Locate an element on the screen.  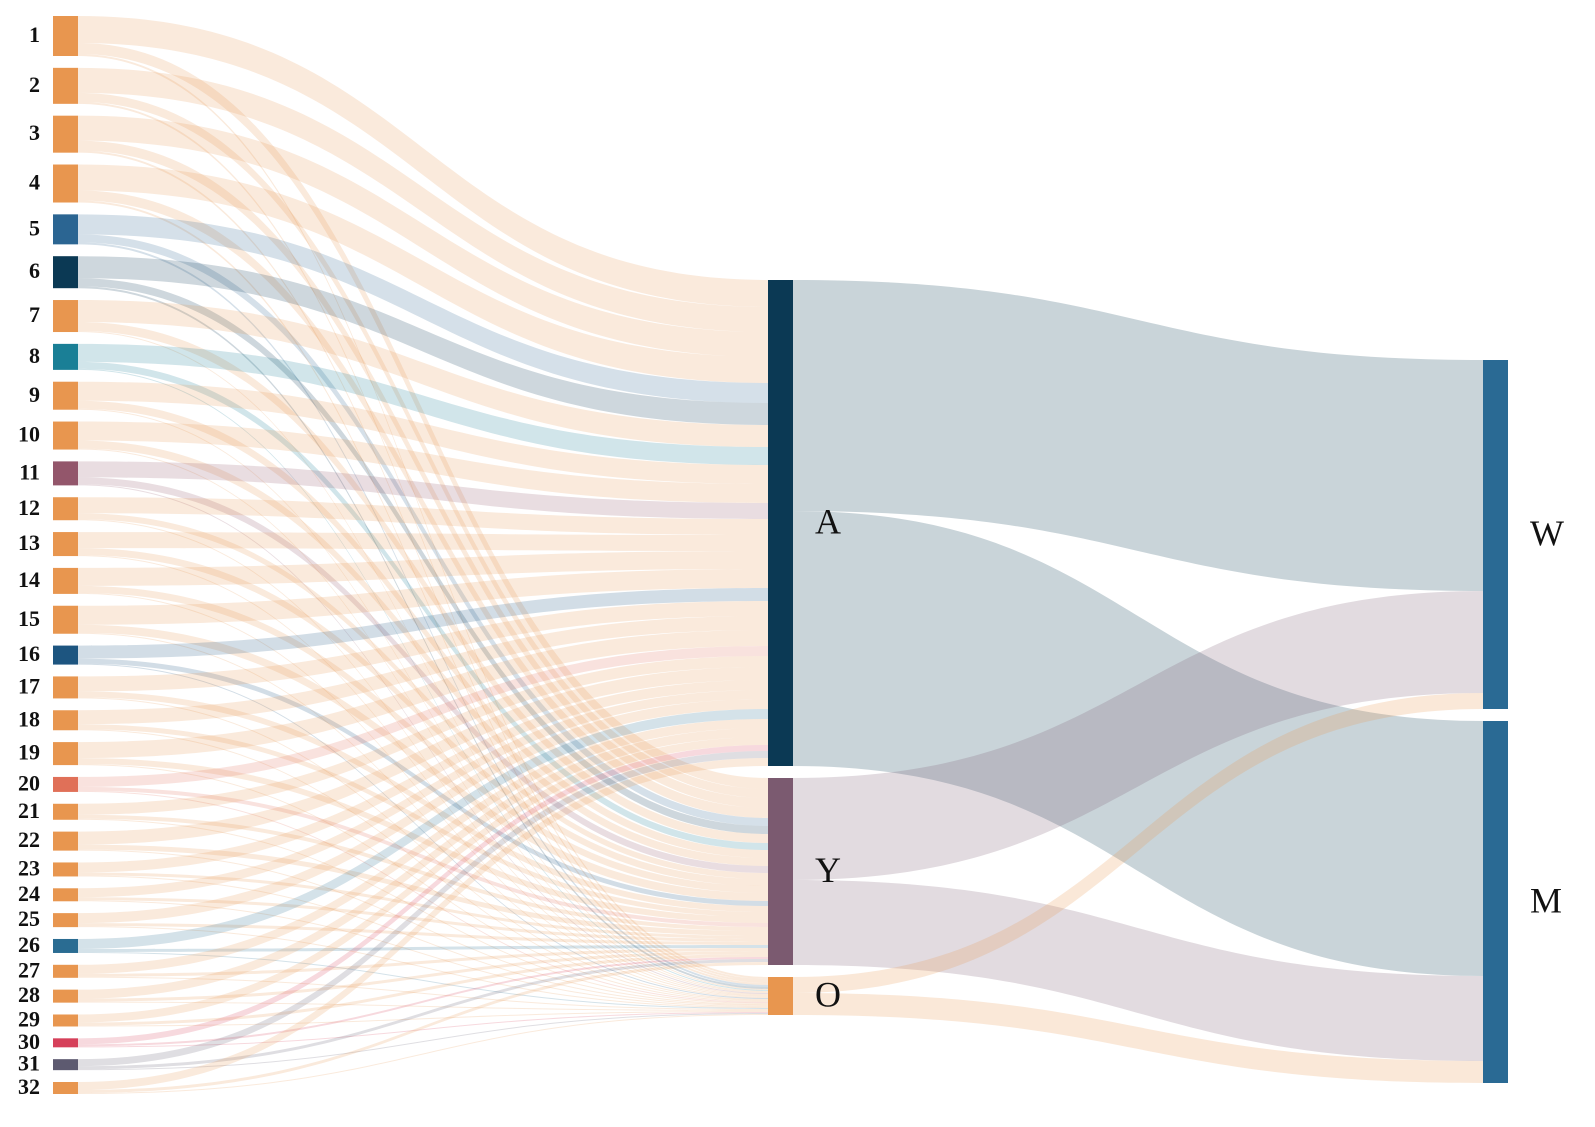
node-label: 28 is located at coordinates (29, 994).